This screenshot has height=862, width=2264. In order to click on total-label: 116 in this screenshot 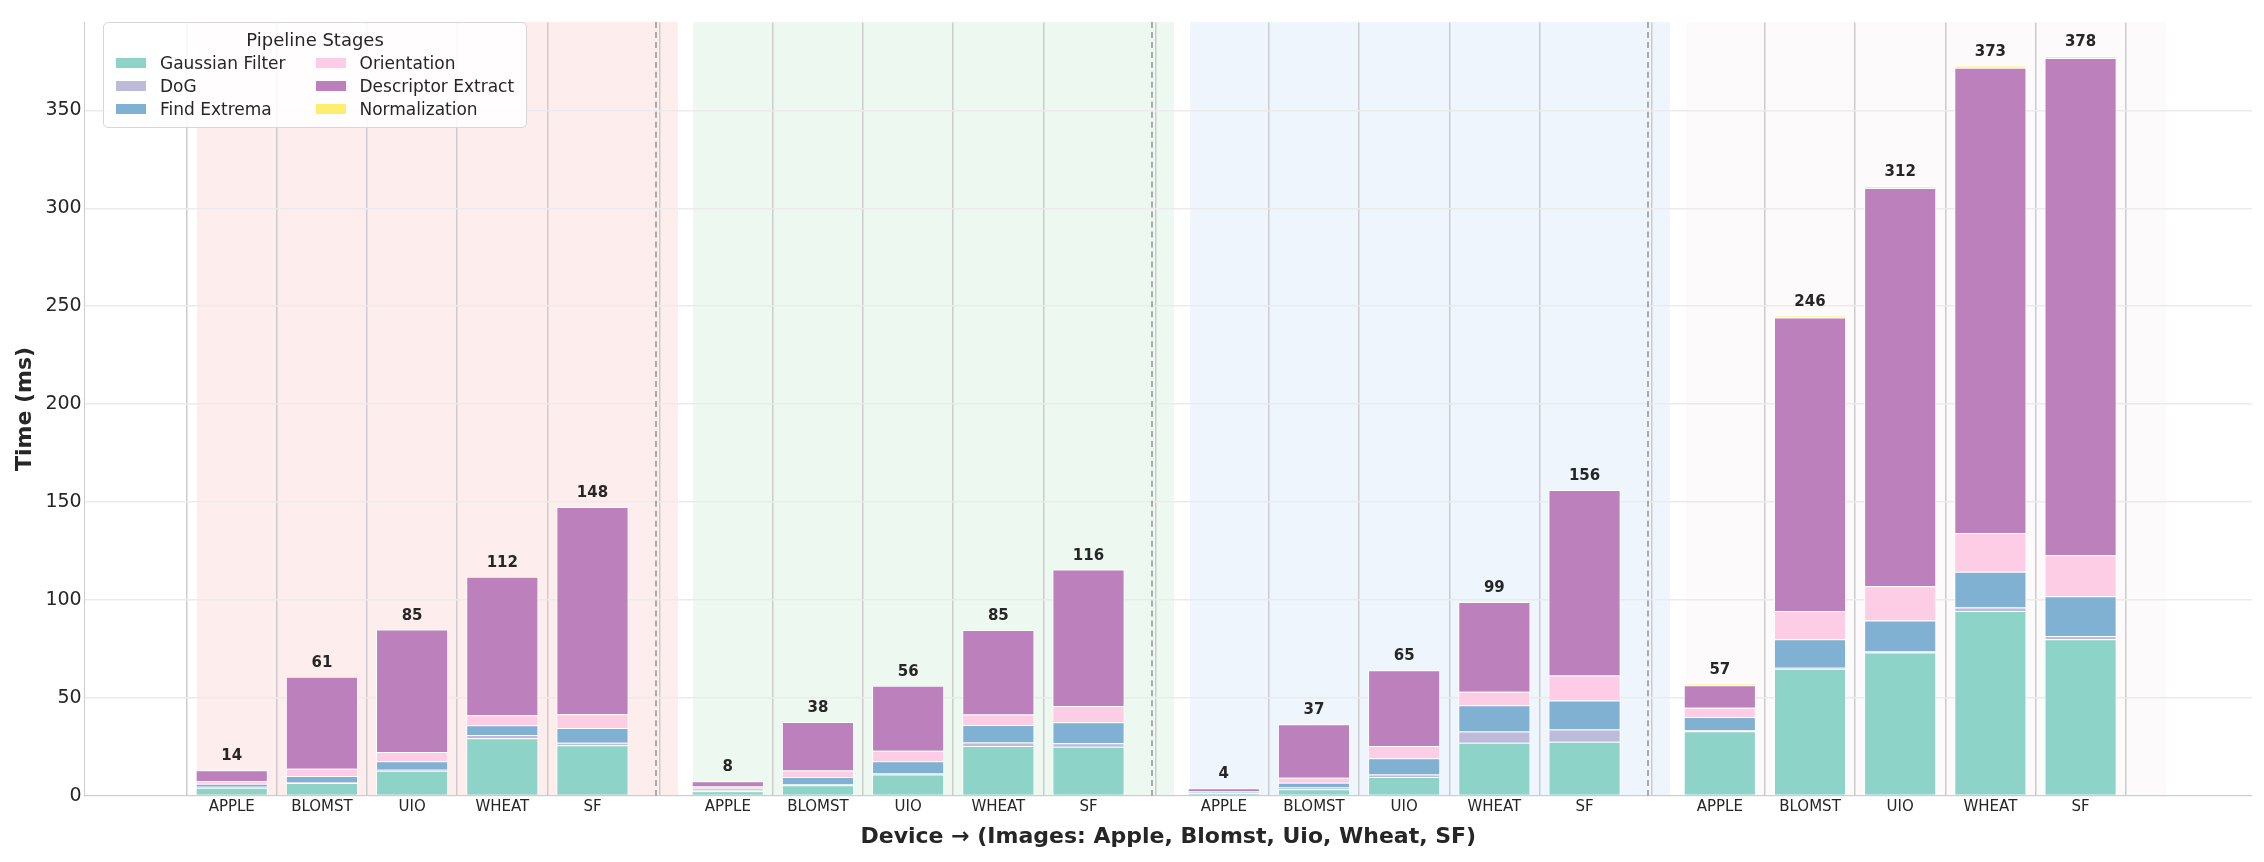, I will do `click(1088, 554)`.